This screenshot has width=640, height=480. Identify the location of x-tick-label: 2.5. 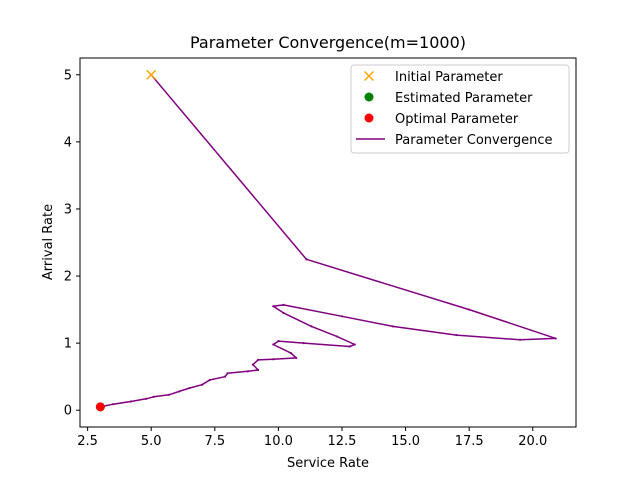
(87, 441).